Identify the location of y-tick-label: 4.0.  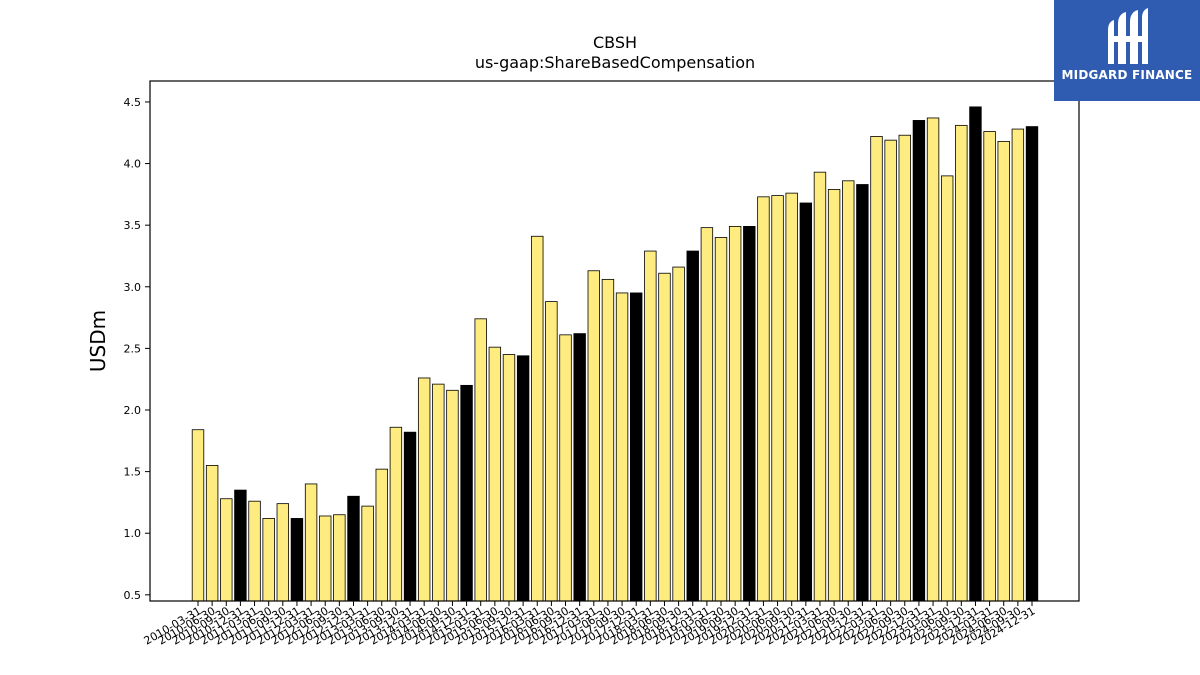
(133, 164).